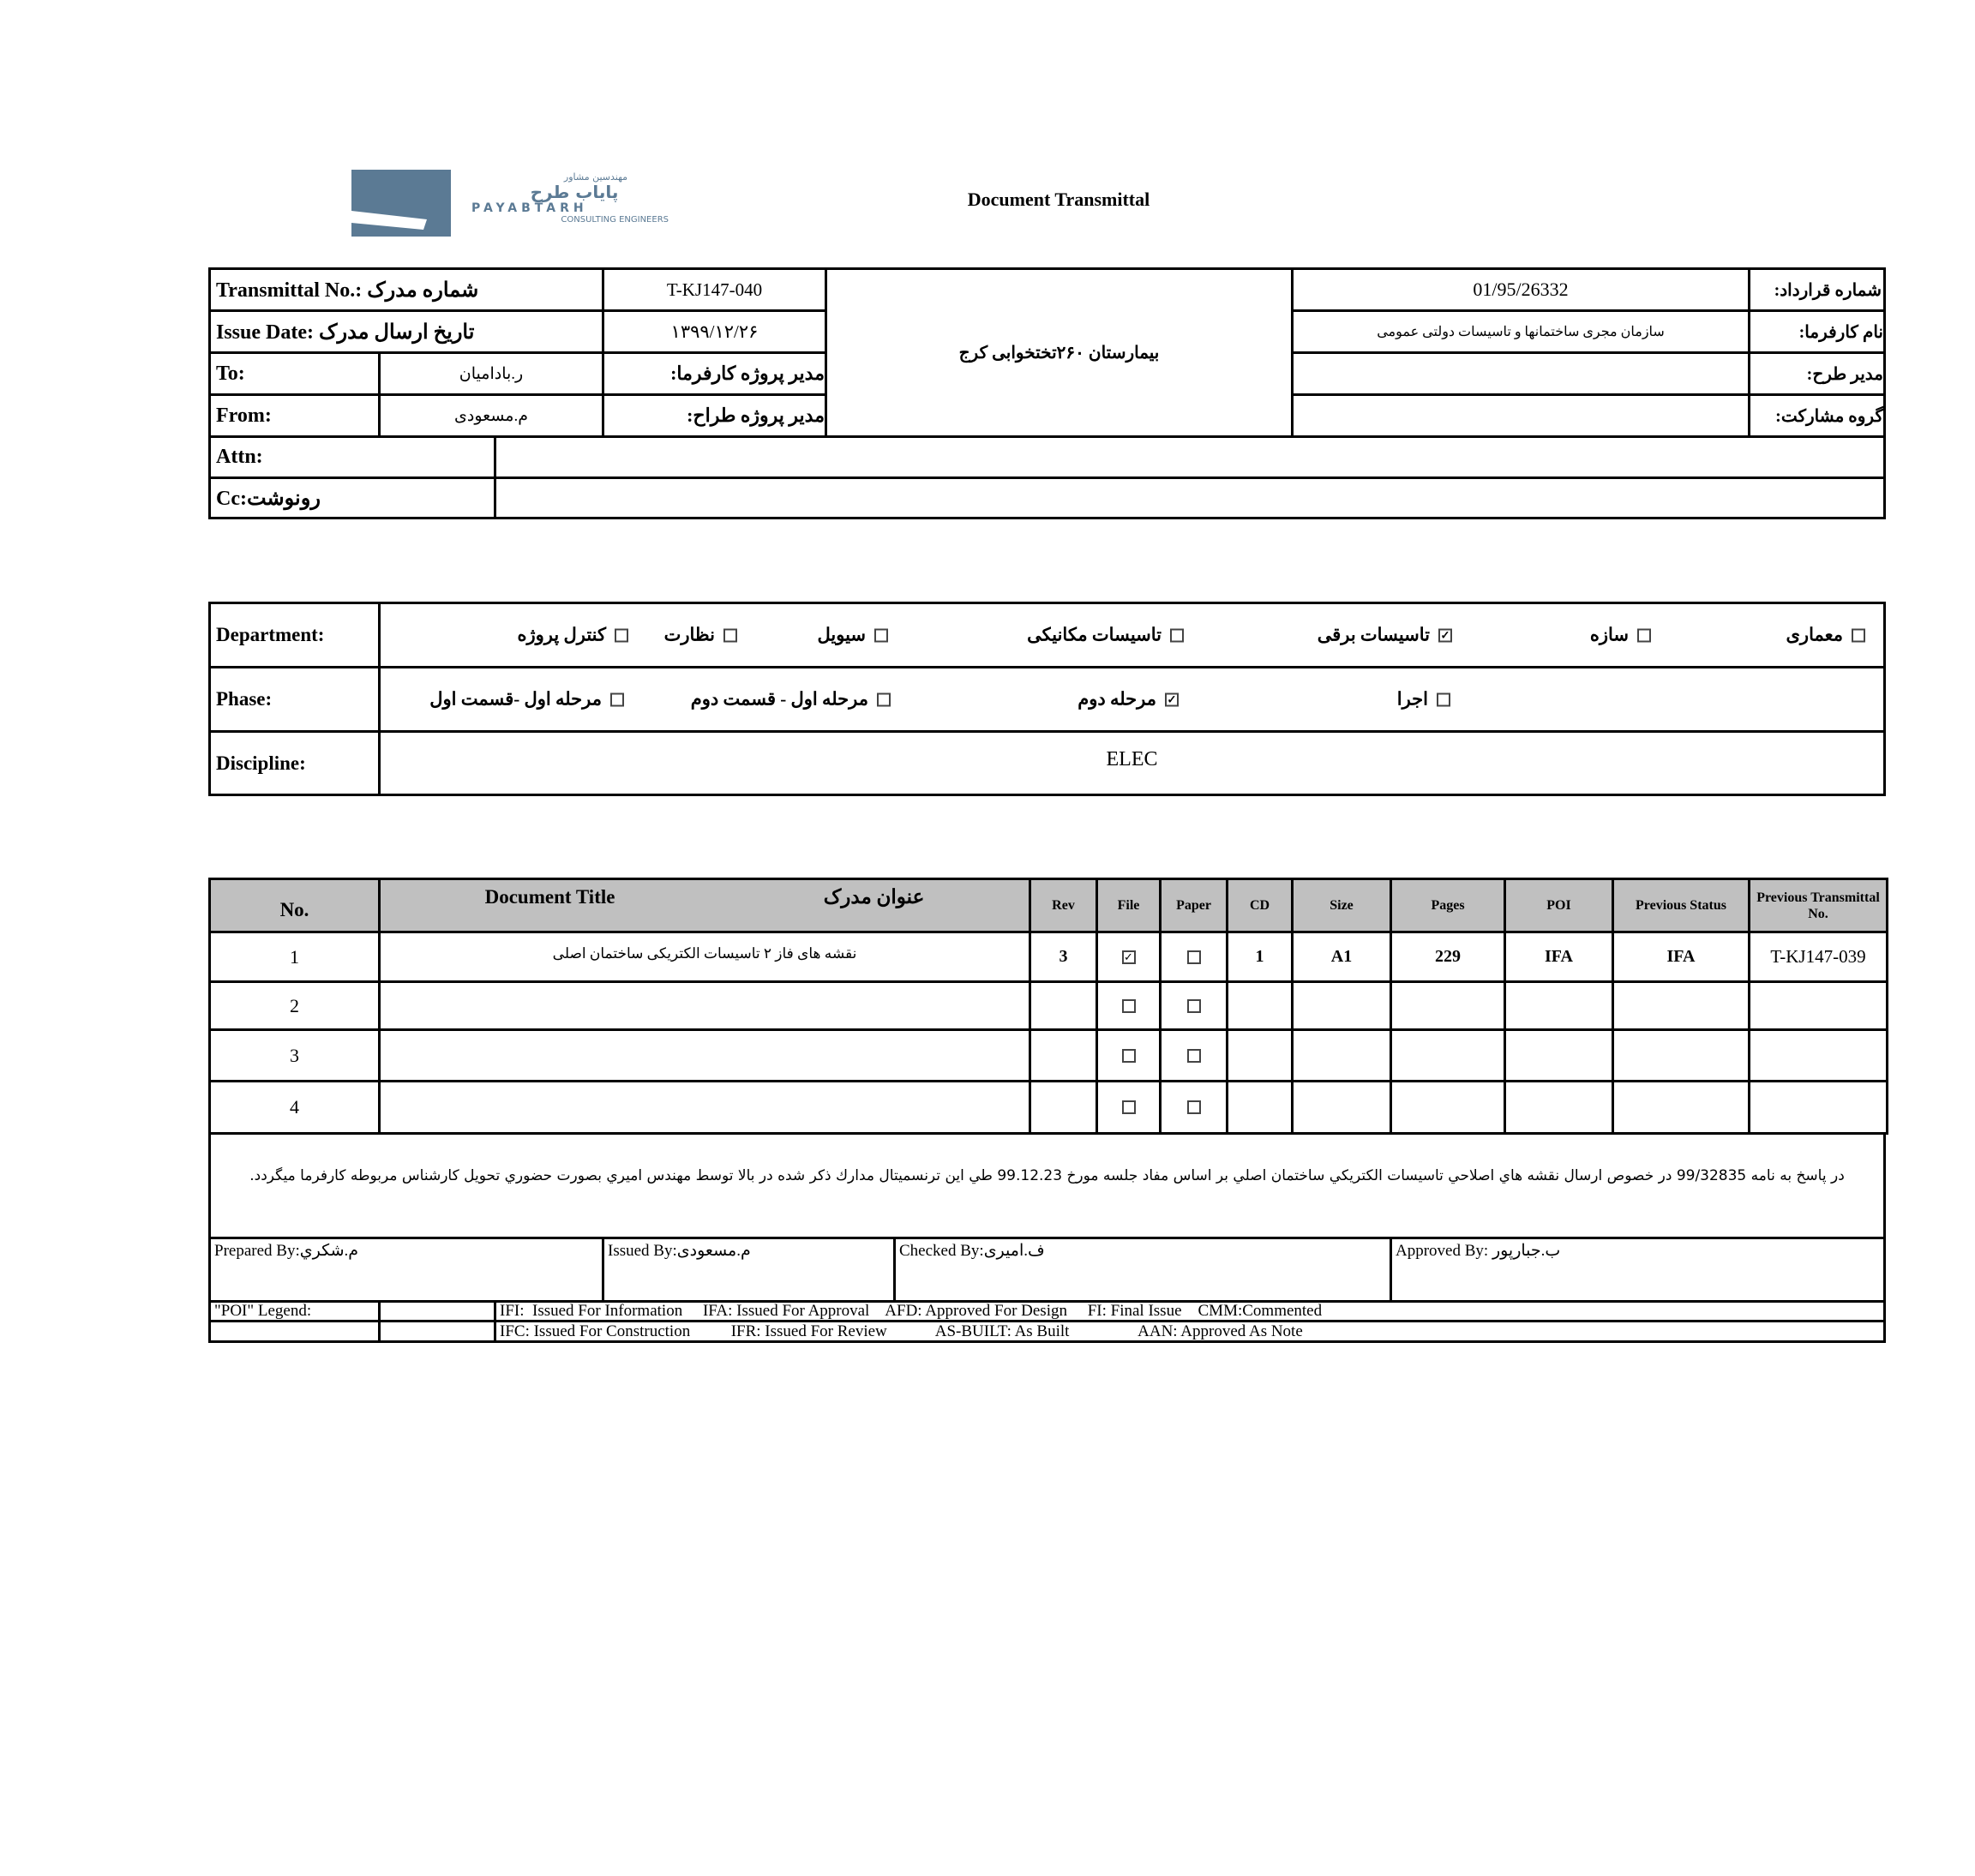 This screenshot has height=1876, width=1975. I want to click on column-header-cd: CD, so click(1260, 906).